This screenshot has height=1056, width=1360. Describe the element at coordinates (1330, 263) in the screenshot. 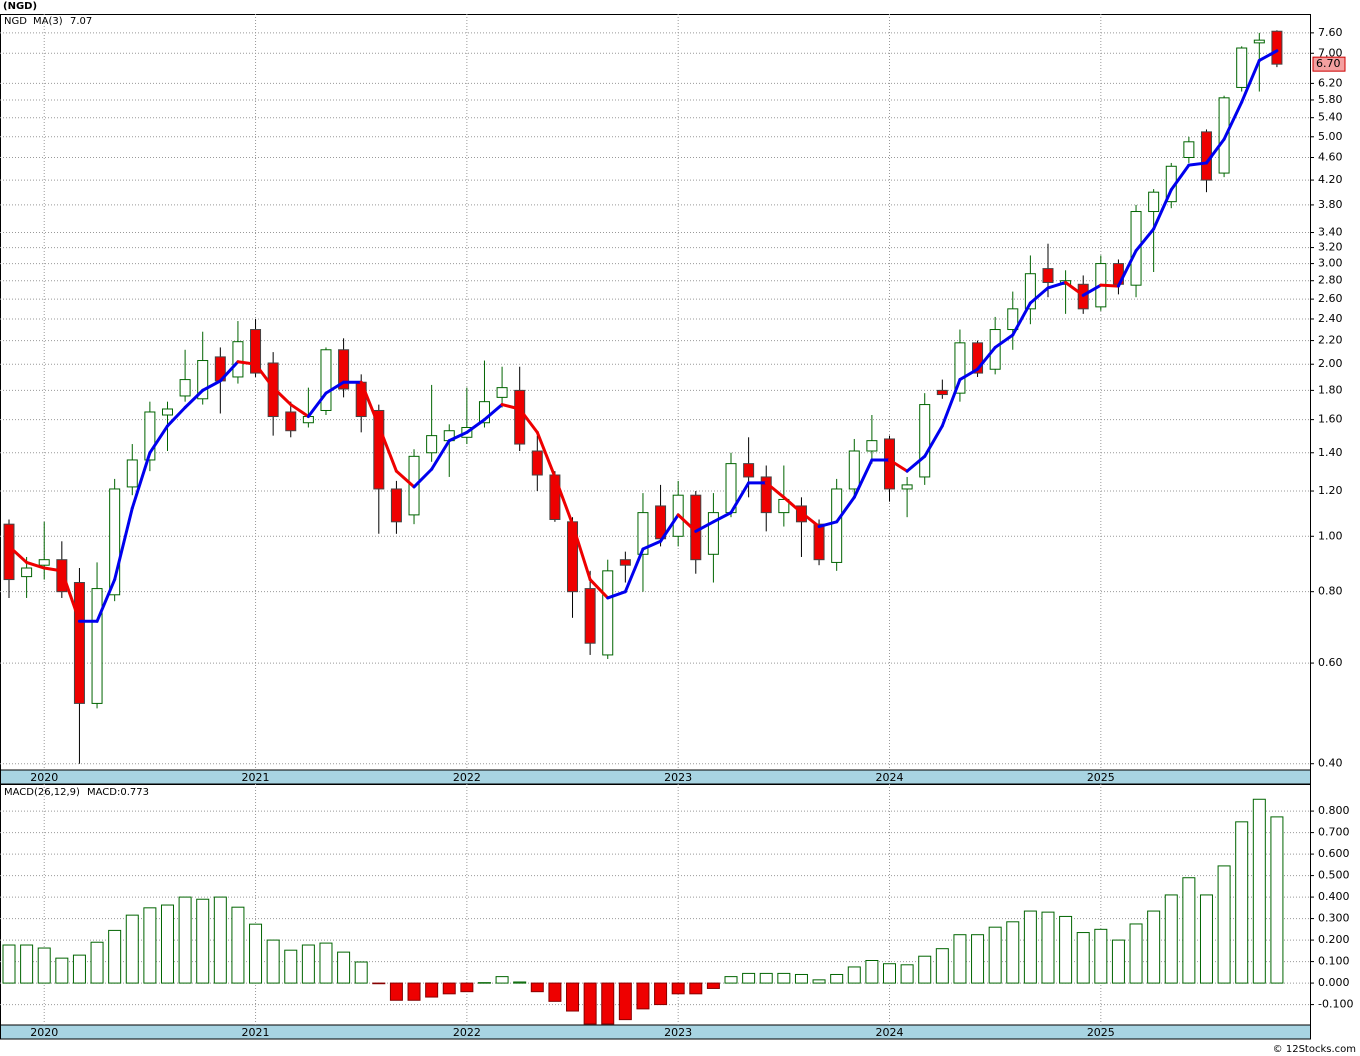

I see `y-tick-label: 3.00` at that location.